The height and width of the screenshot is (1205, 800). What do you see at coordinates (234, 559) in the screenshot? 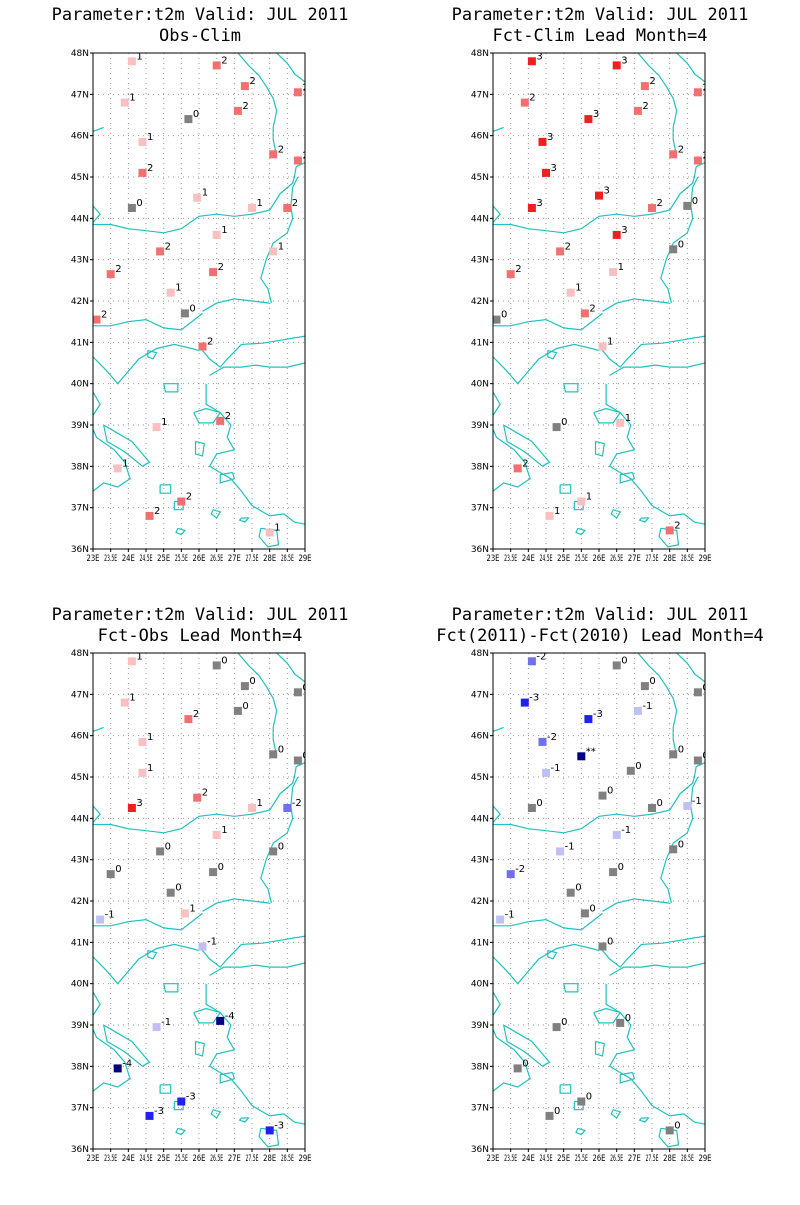
I see `lon-tick-label: 27E` at bounding box center [234, 559].